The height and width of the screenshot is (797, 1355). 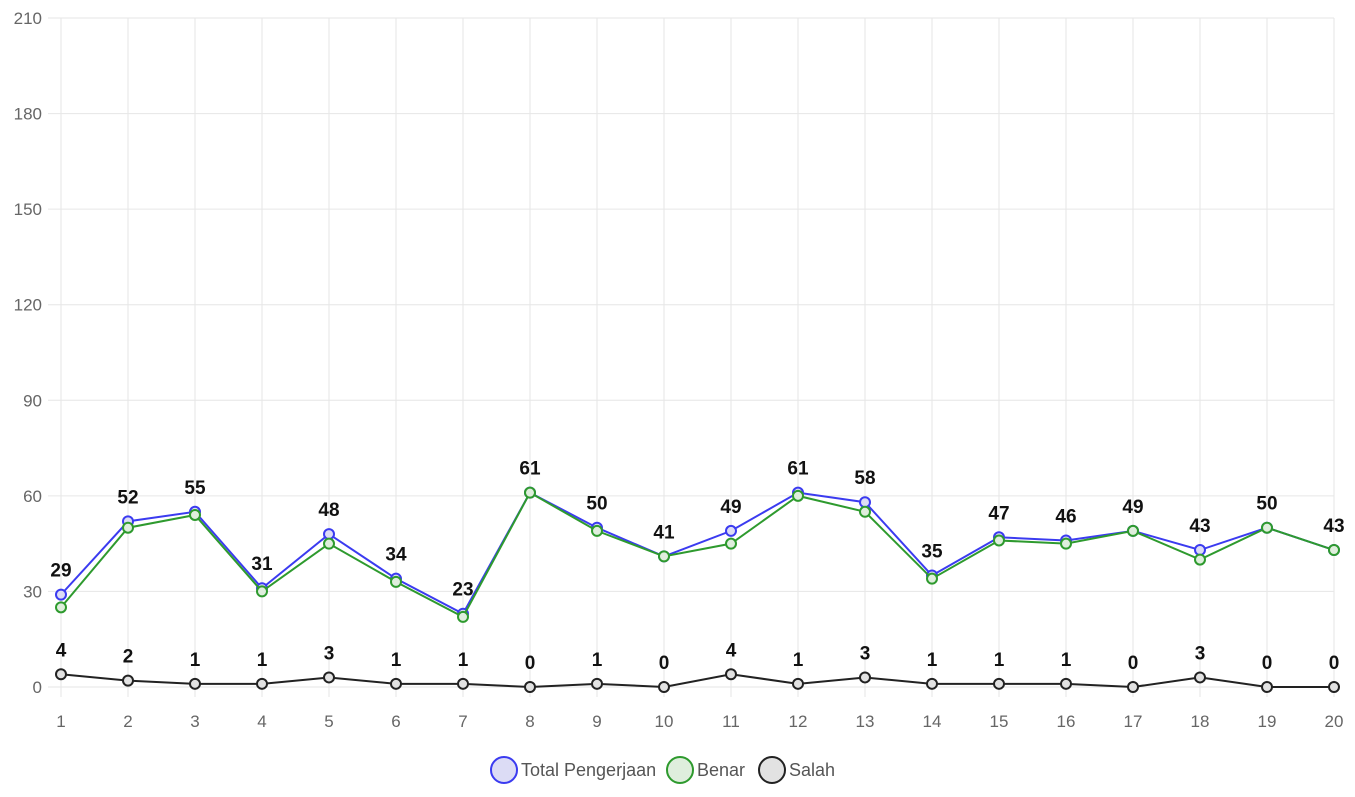 I want to click on x-tick-label: 13, so click(x=865, y=721).